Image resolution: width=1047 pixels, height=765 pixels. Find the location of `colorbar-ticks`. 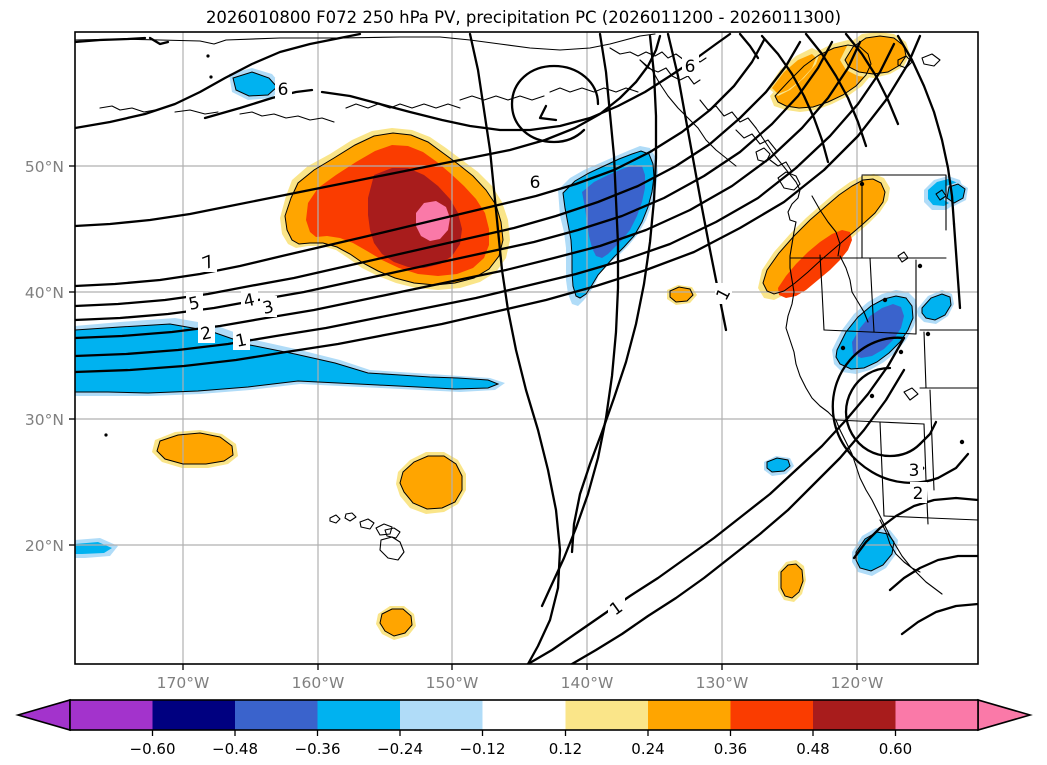

colorbar-ticks is located at coordinates (524, 733).